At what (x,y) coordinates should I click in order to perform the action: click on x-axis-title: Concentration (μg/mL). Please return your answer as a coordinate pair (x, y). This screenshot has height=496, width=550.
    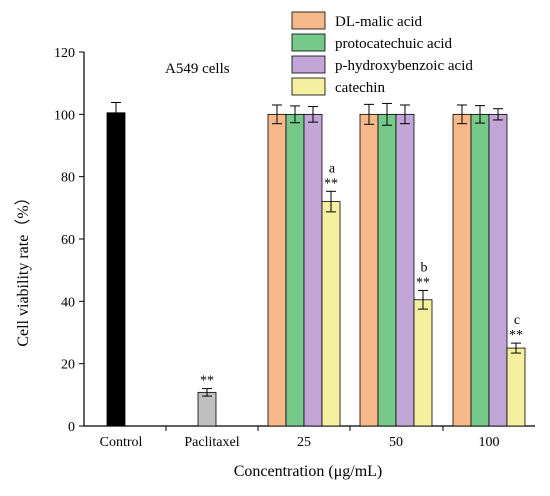
    Looking at the image, I should click on (308, 471).